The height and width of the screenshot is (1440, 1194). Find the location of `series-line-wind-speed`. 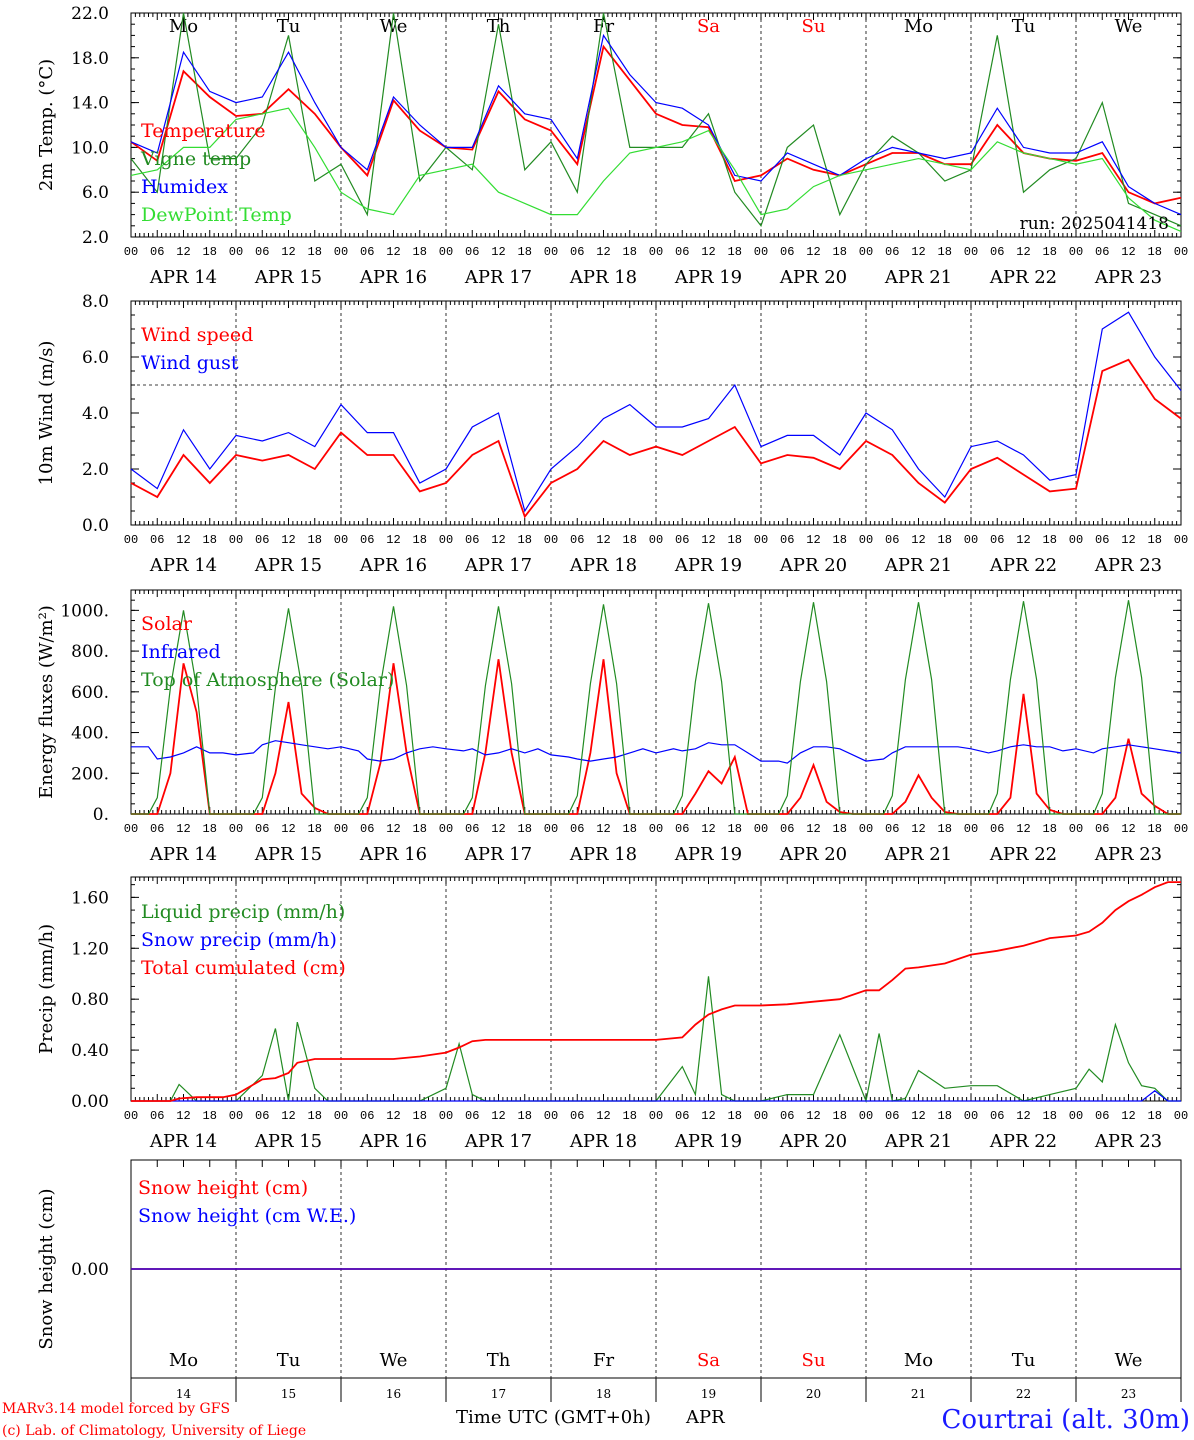

series-line-wind-speed is located at coordinates (656, 438).